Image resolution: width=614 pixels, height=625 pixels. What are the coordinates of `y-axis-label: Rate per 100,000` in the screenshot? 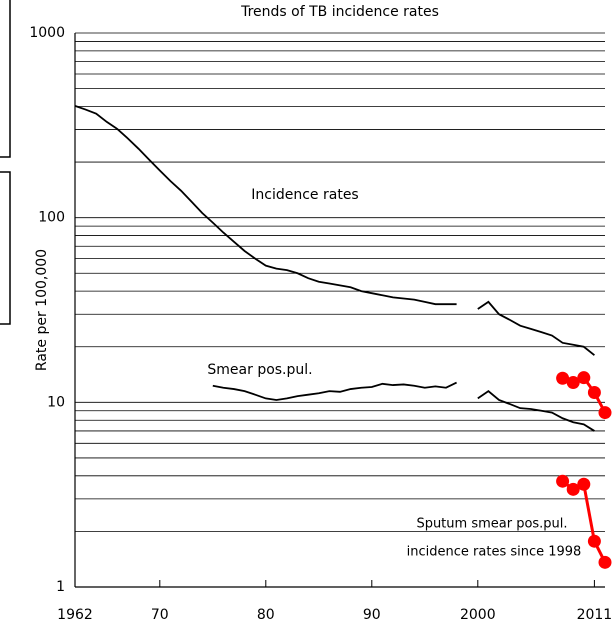 It's located at (42, 310).